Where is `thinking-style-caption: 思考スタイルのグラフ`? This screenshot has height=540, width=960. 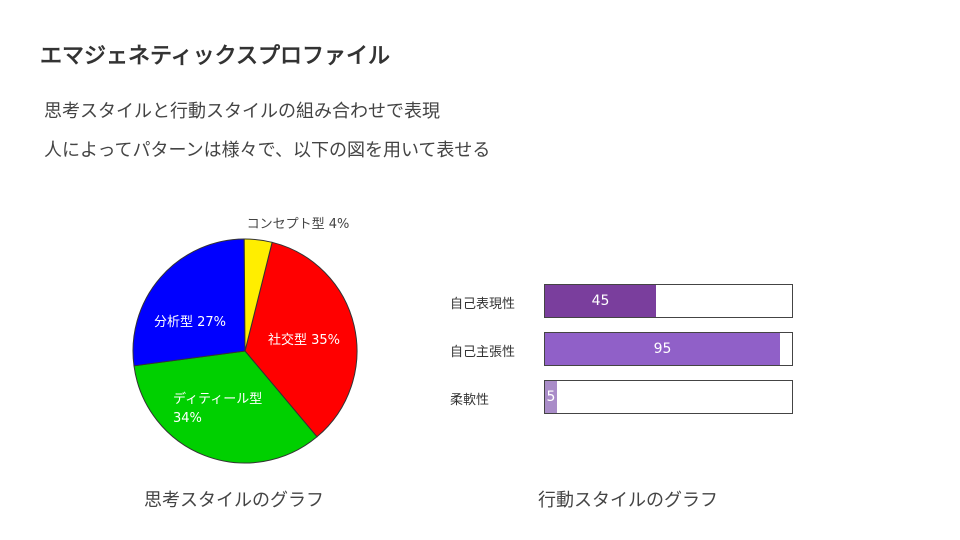 thinking-style-caption: 思考スタイルのグラフ is located at coordinates (234, 500).